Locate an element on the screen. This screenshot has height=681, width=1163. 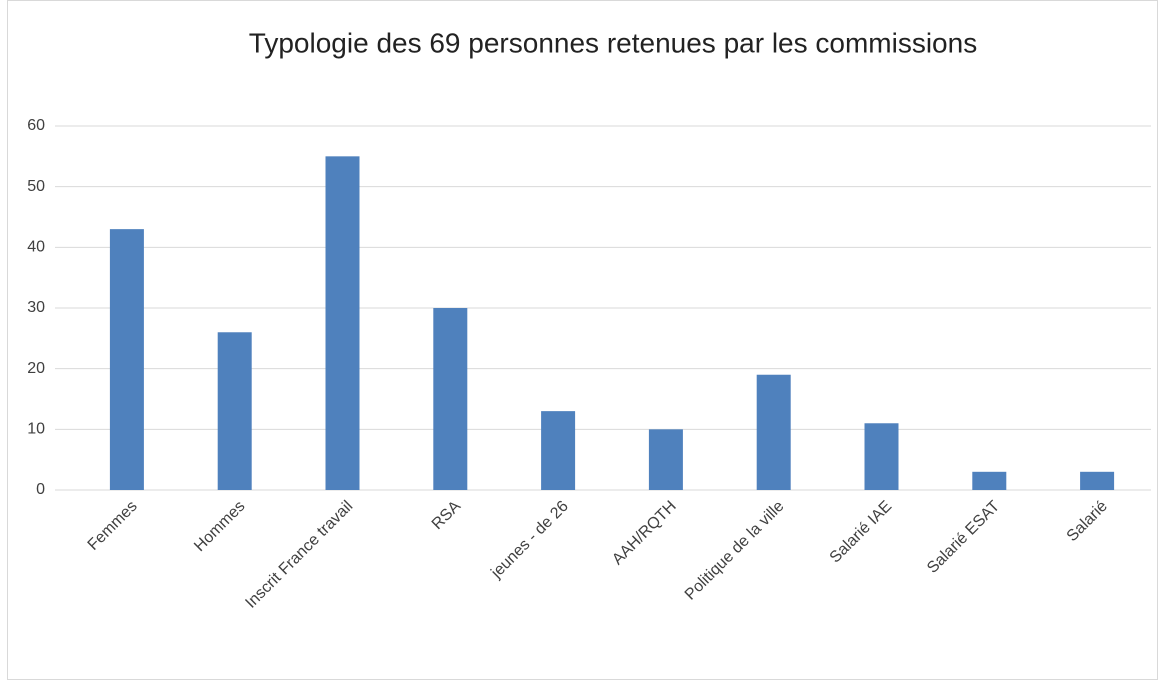
y-tick-label: 30 is located at coordinates (36, 307).